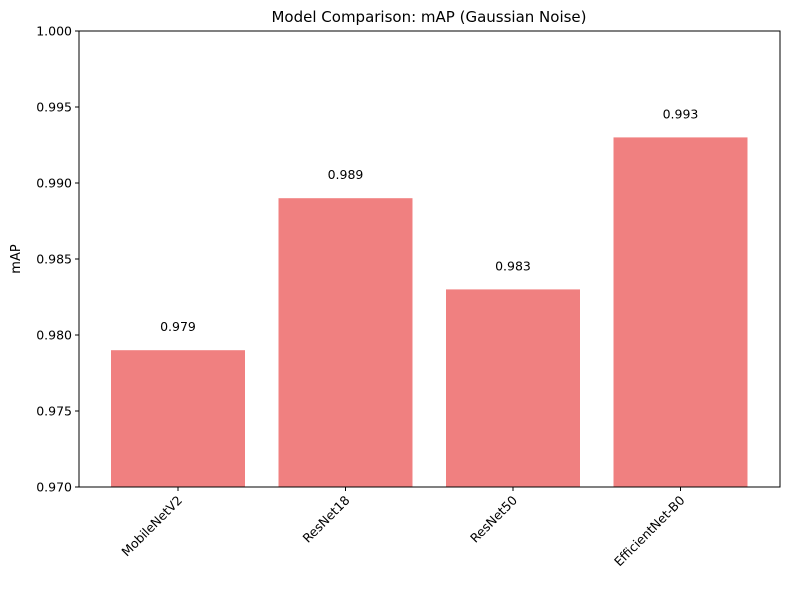 This screenshot has width=790, height=590. What do you see at coordinates (54, 487) in the screenshot?
I see `y-tick-label-1: 0.970` at bounding box center [54, 487].